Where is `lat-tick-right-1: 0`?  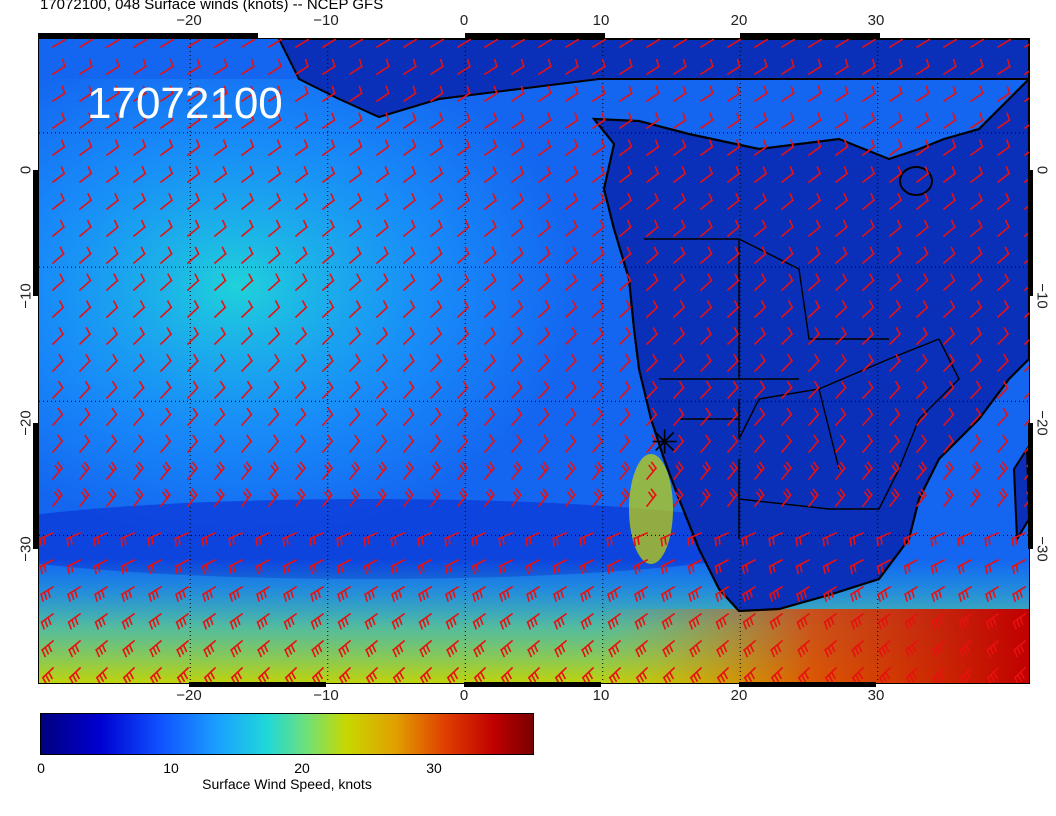
lat-tick-right-1: 0 is located at coordinates (1042, 170).